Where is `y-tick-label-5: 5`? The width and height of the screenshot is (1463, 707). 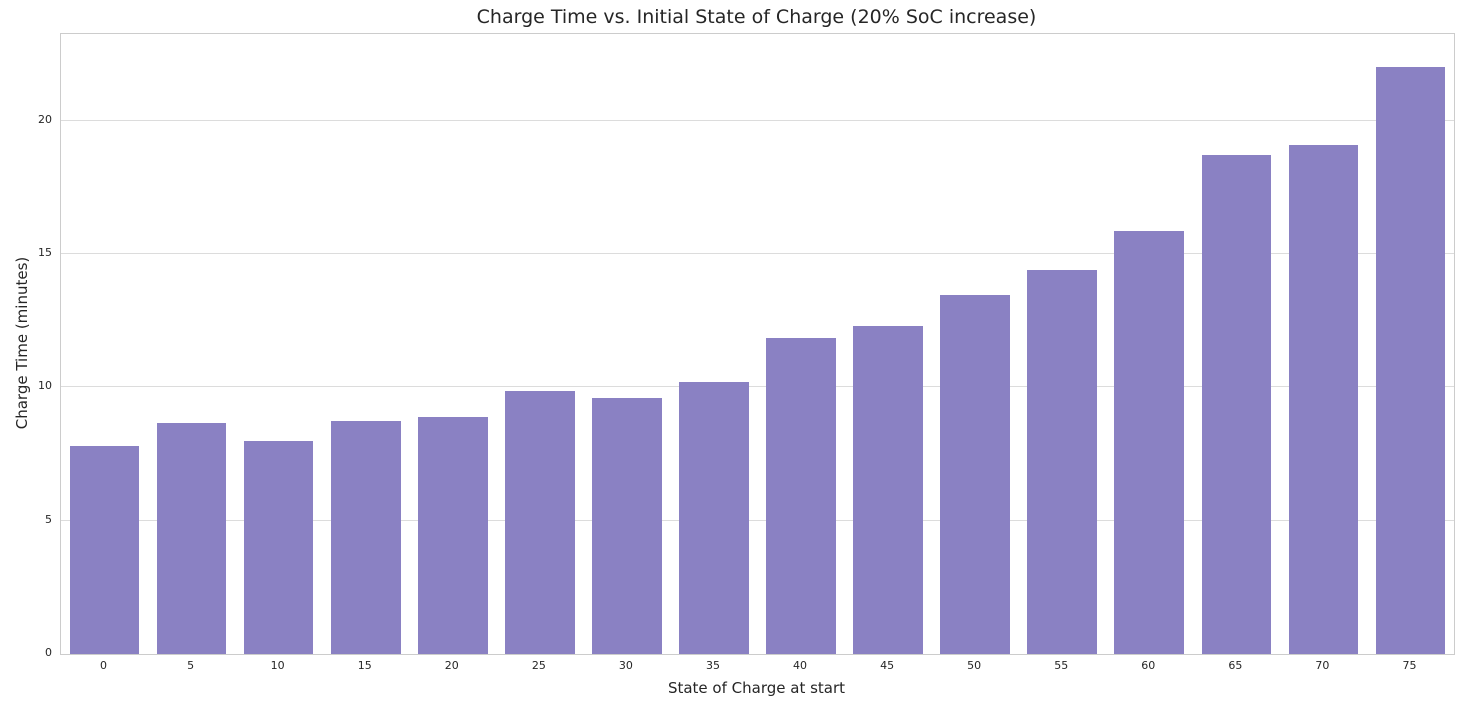
y-tick-label-5: 5 is located at coordinates (48, 519).